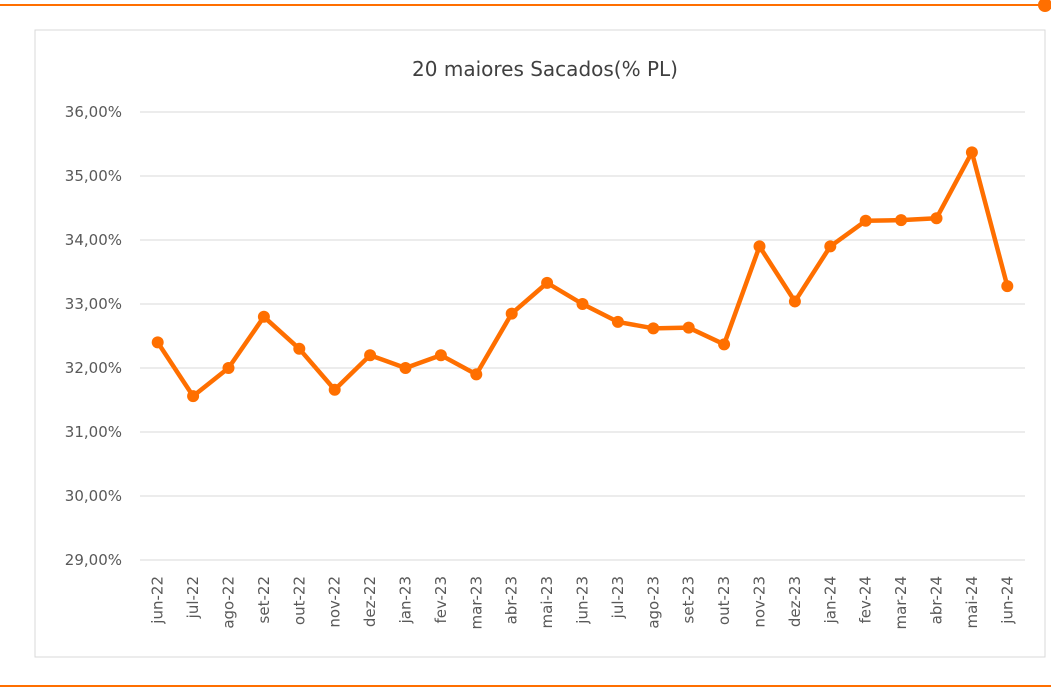 The height and width of the screenshot is (689, 1051). Describe the element at coordinates (512, 600) in the screenshot. I see `x-tick-label: abr-23` at that location.